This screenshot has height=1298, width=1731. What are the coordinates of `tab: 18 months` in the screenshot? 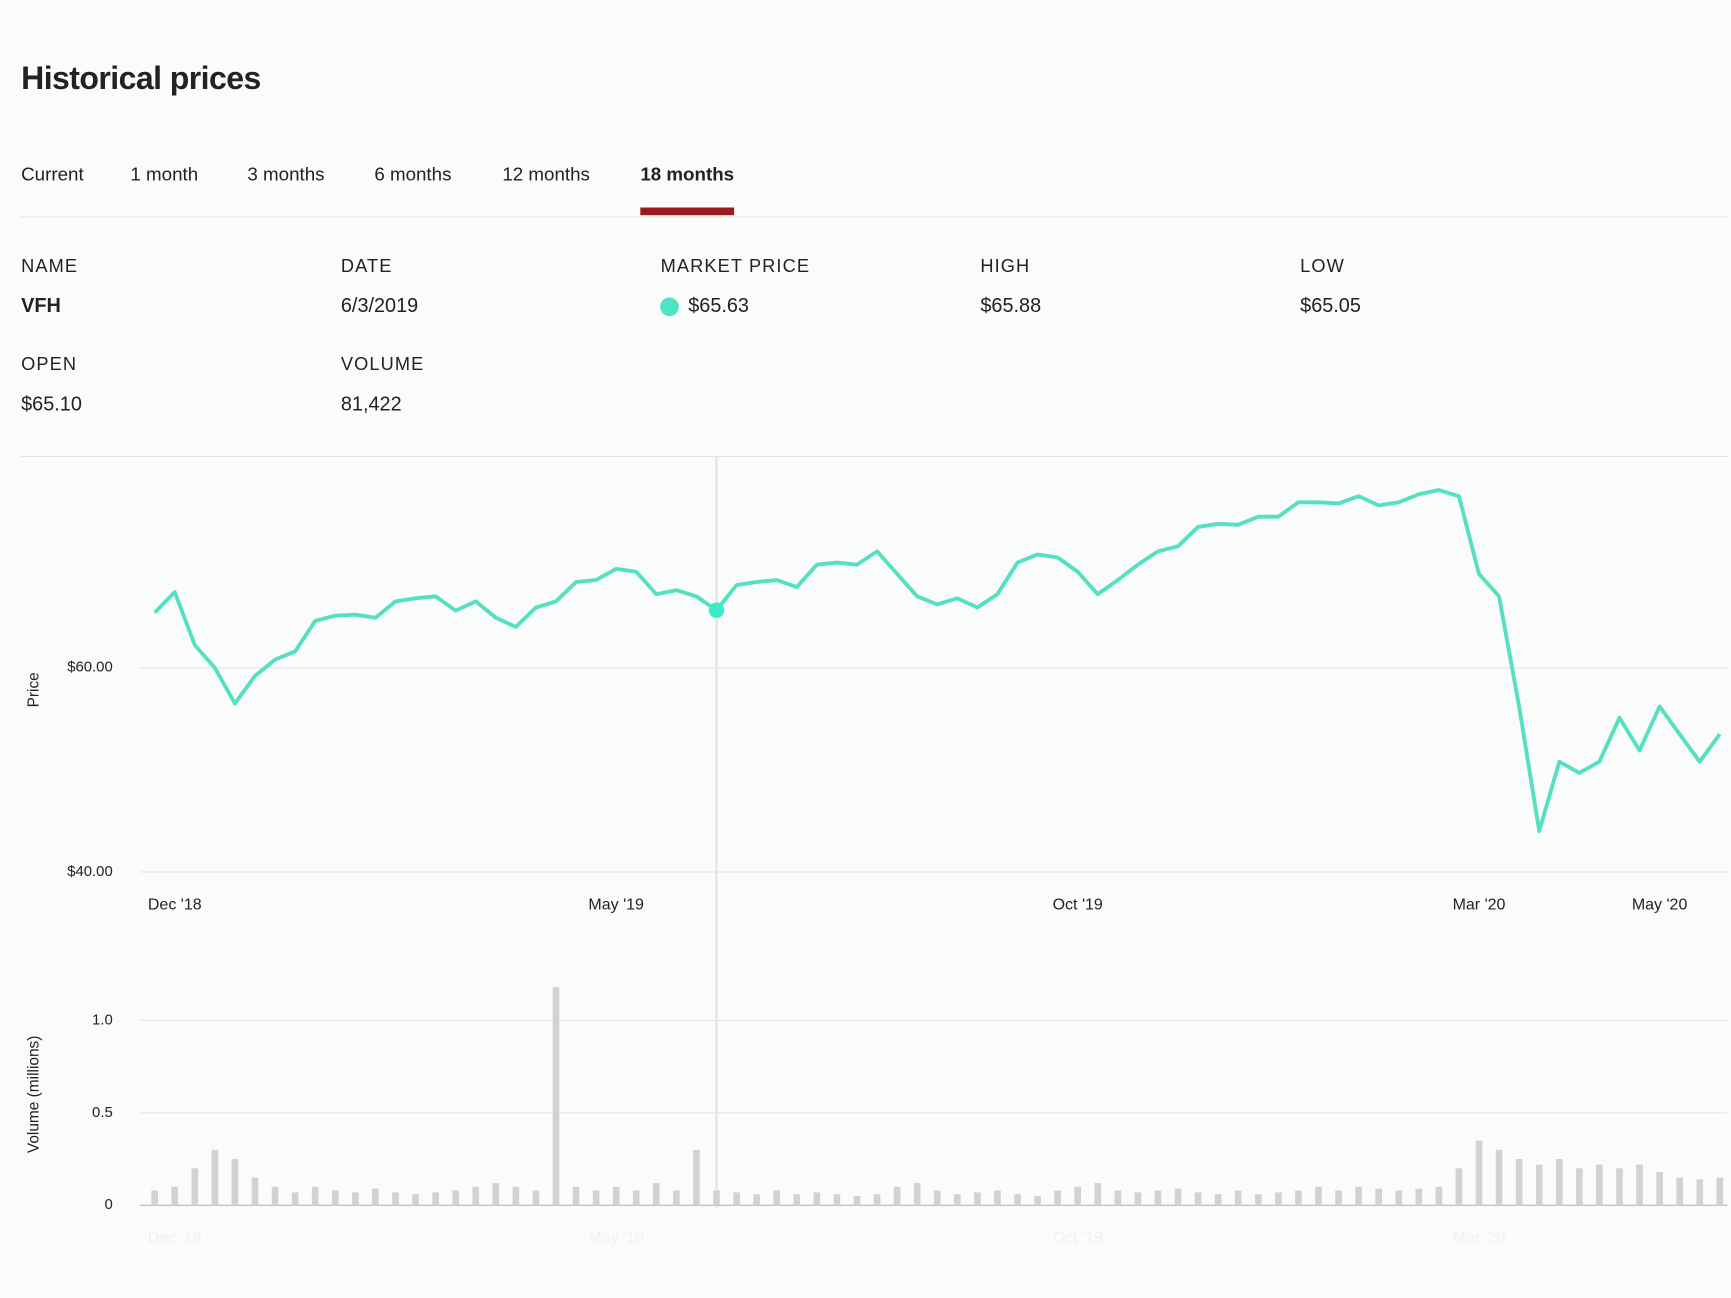 It's located at (687, 173).